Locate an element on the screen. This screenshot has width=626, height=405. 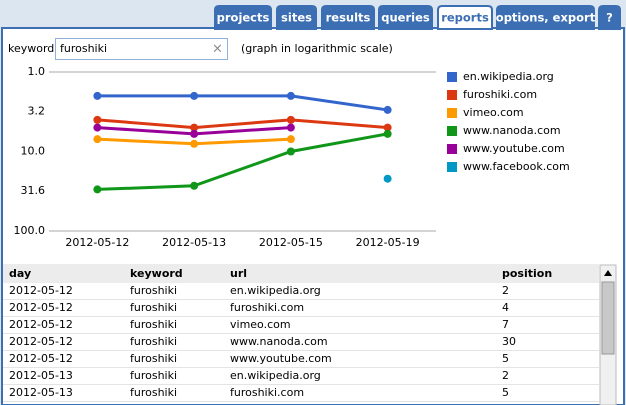
tab-label: projects is located at coordinates (243, 18).